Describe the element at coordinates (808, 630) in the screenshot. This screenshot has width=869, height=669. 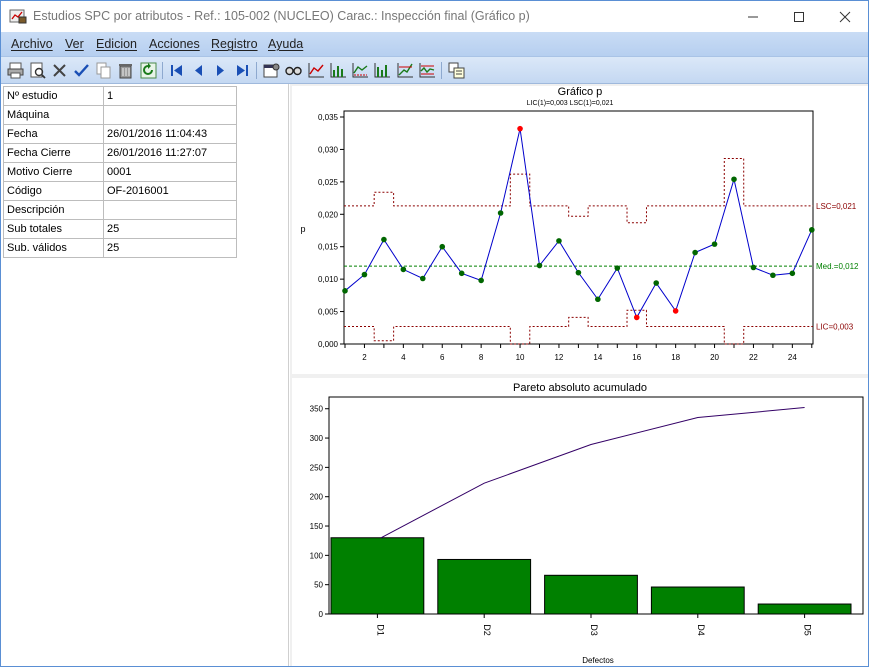
I see `x-tick-label: D5` at that location.